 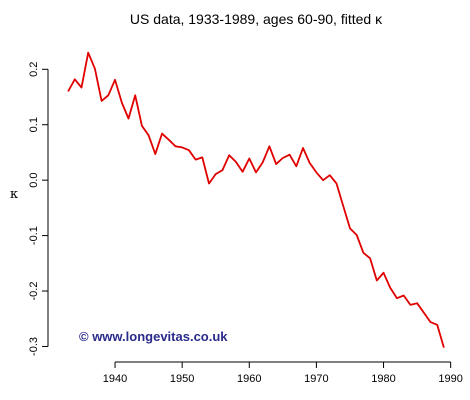 What do you see at coordinates (283, 373) in the screenshot?
I see `x-ticks: 1940 1950 1960 1970 1980 1990` at bounding box center [283, 373].